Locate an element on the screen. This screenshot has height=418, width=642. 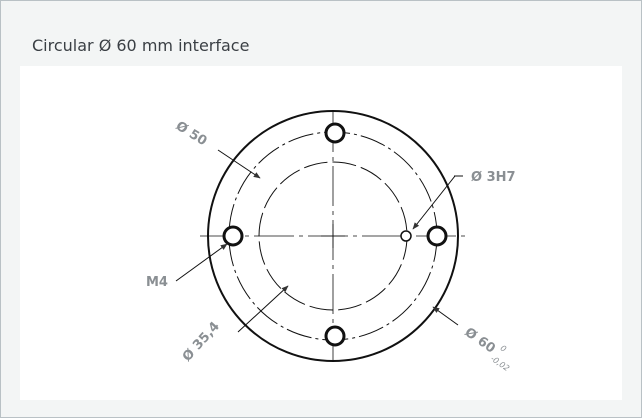
tolerance-upper: 0 is located at coordinates (503, 349).